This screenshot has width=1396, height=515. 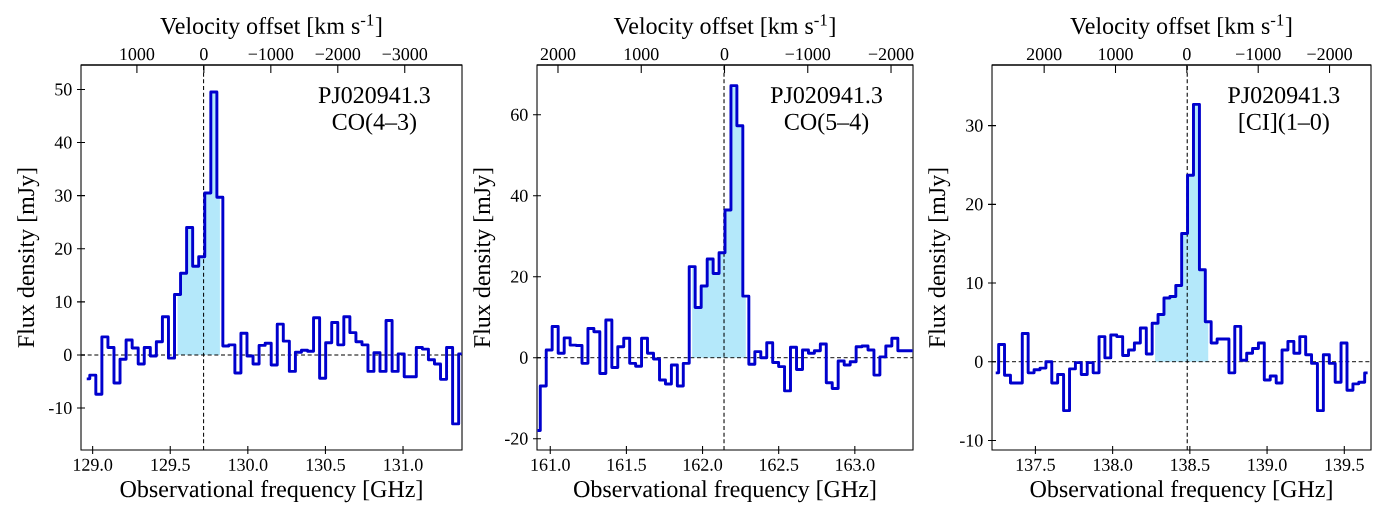 What do you see at coordinates (1344, 464) in the screenshot?
I see `x-tick-label: 139.5` at bounding box center [1344, 464].